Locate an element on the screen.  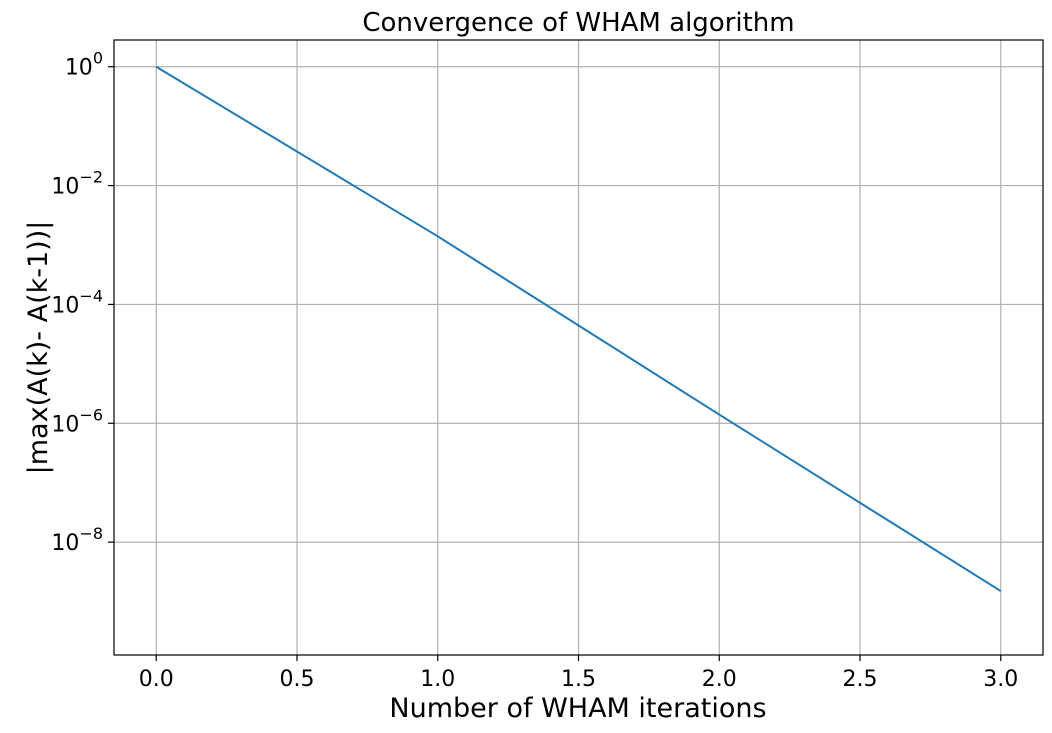
y-tick-label: 10⁰ is located at coordinates (84, 65).